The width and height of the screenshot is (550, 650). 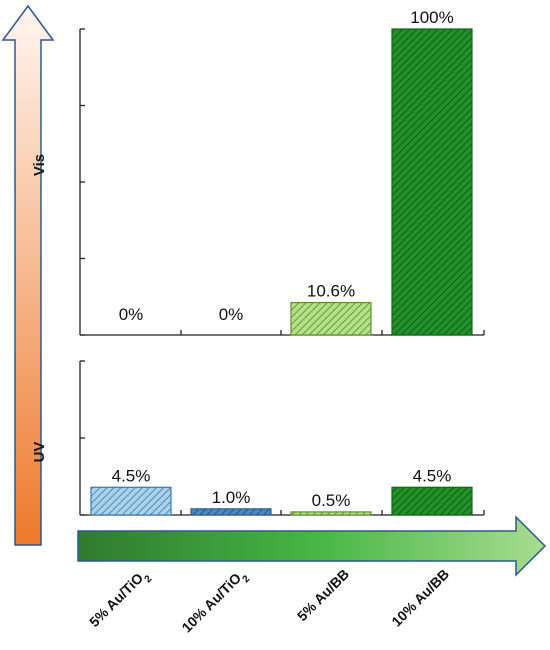 What do you see at coordinates (331, 500) in the screenshot?
I see `value-label: 0.5%` at bounding box center [331, 500].